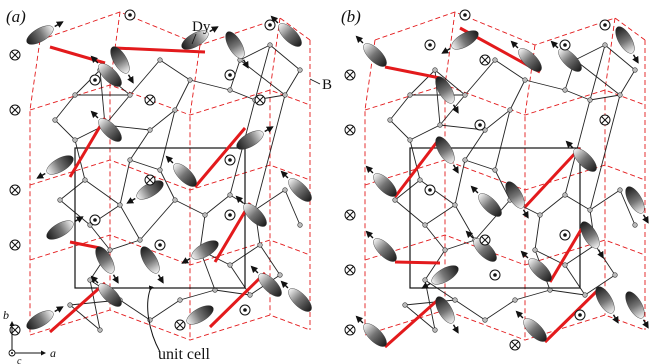  Describe the element at coordinates (16, 16) in the screenshot. I see `panel-a-label: (a)` at that location.